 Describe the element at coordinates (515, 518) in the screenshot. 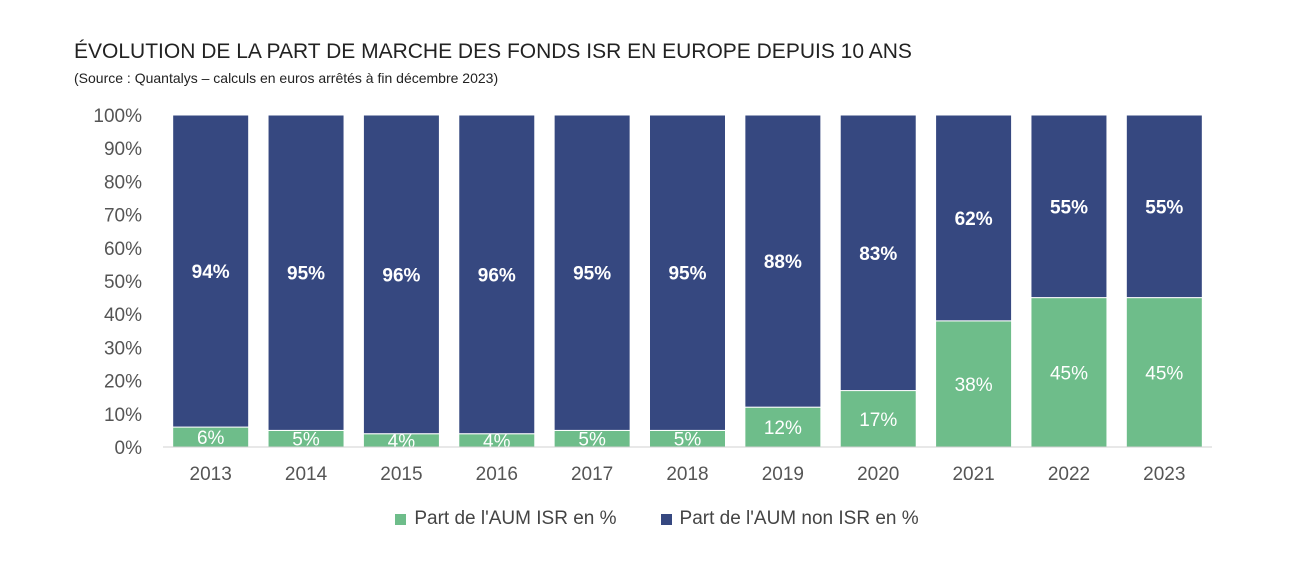

I see `legend-label-isr: Part de l'AUM ISR en %` at that location.